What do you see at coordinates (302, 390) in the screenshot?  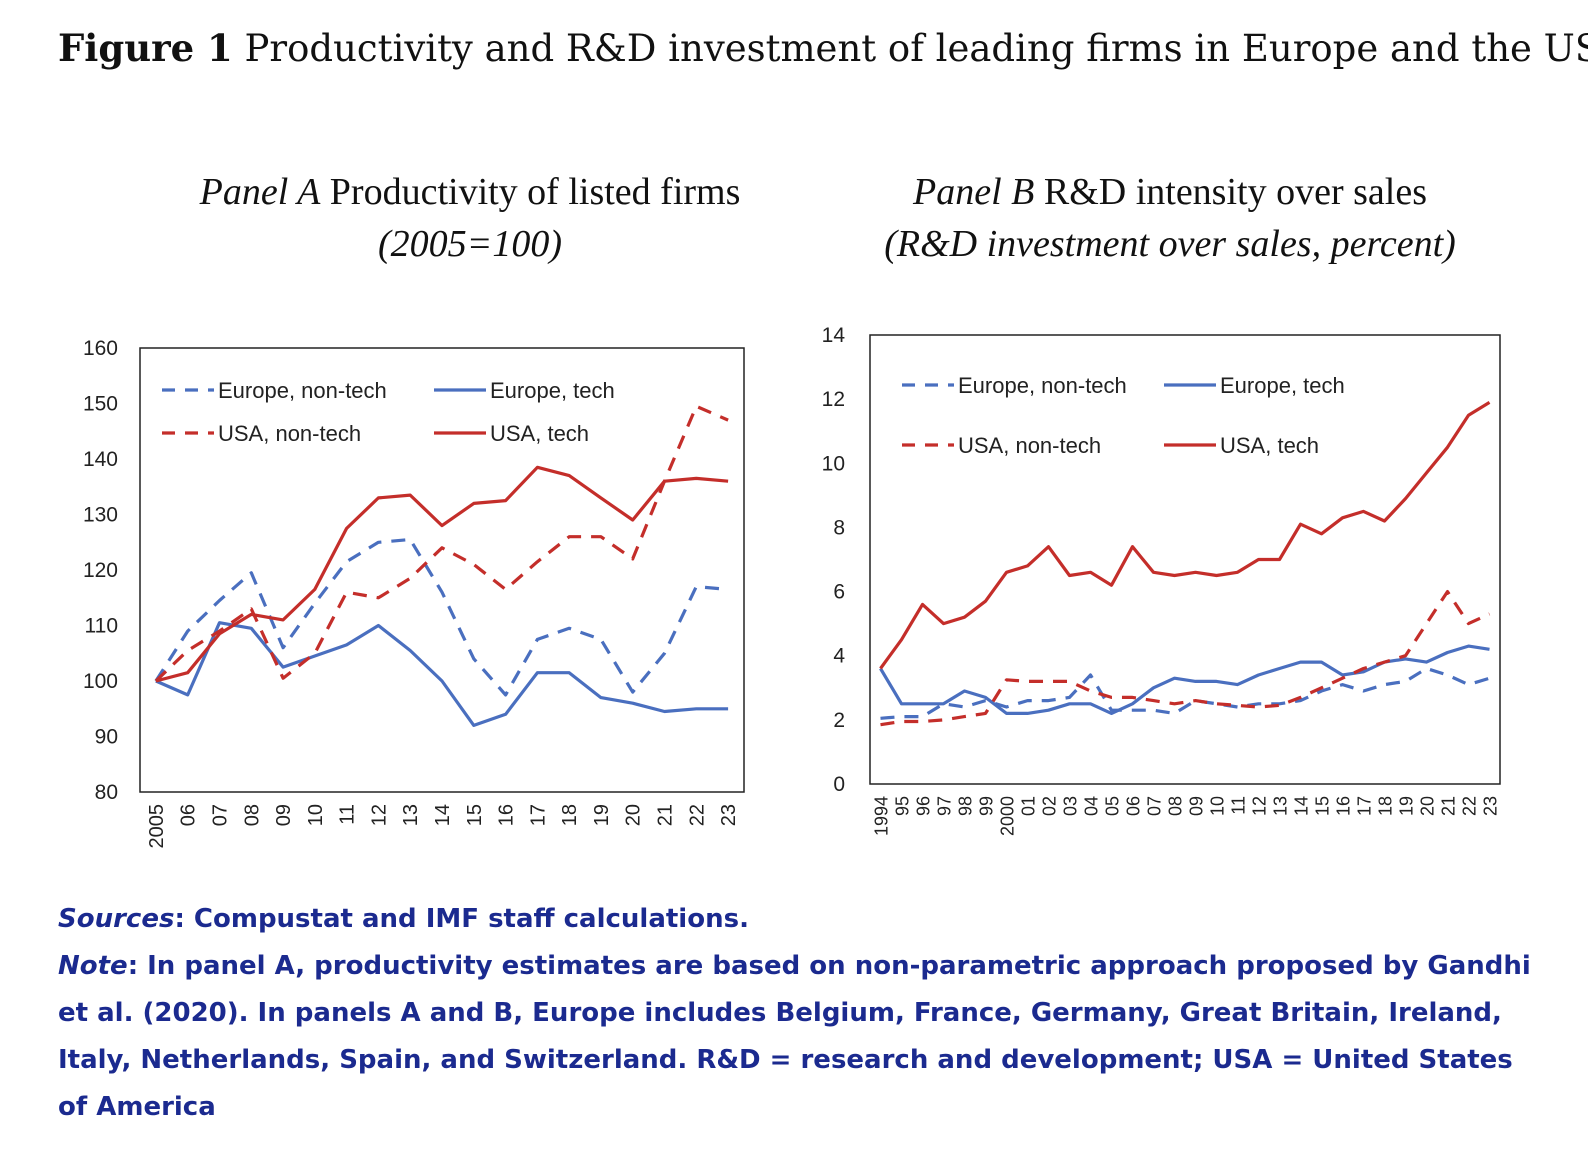 I see `panel-a-legend-label-europe-non-tech: Europe, non-tech` at bounding box center [302, 390].